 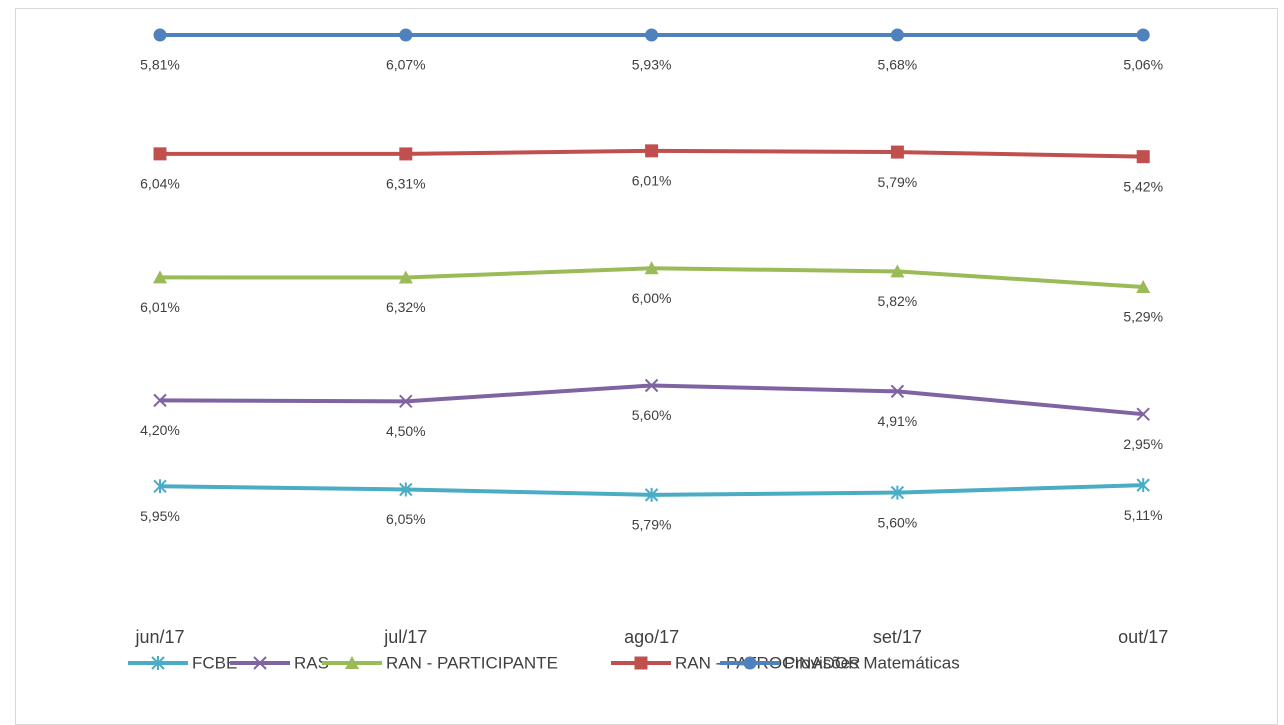 What do you see at coordinates (406, 184) in the screenshot?
I see `value-label: 6,31%` at bounding box center [406, 184].